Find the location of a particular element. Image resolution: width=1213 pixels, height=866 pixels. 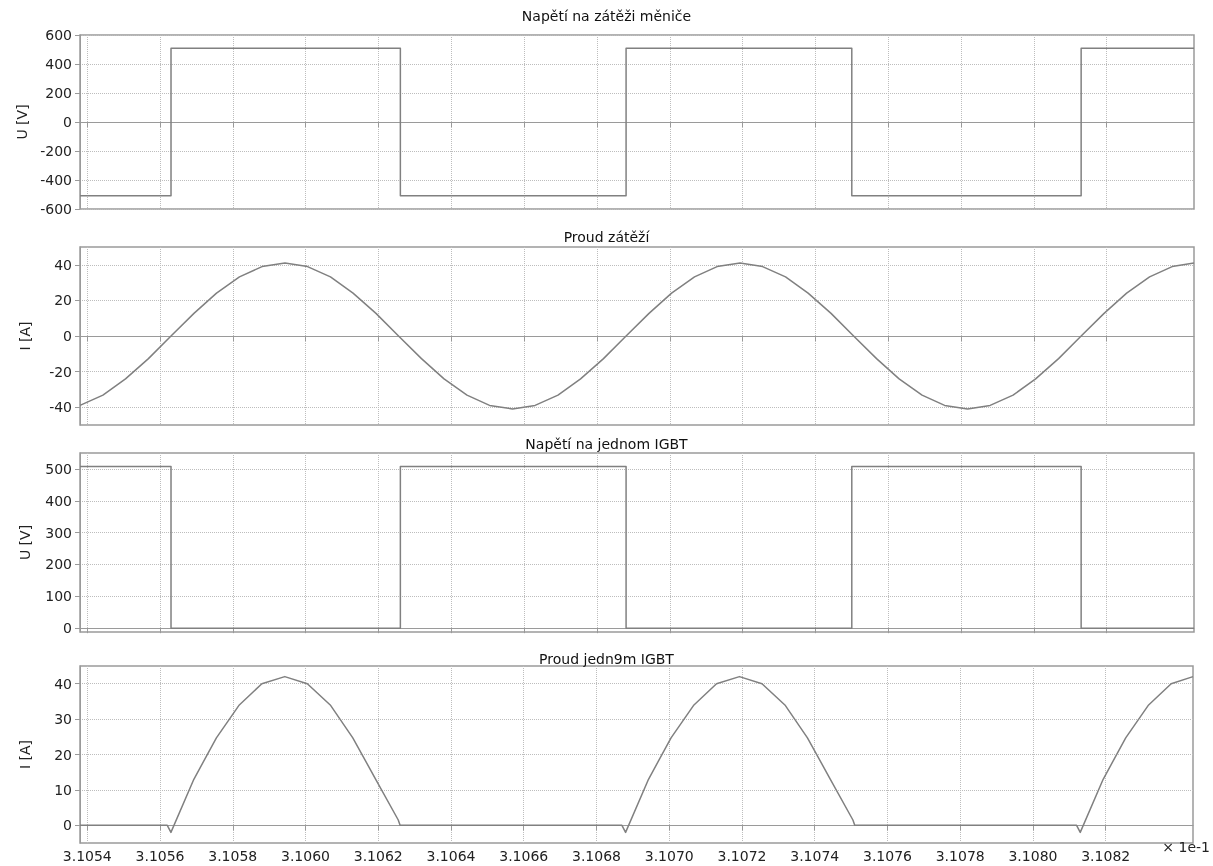

x-tick-label: 3.1058 is located at coordinates (233, 856).